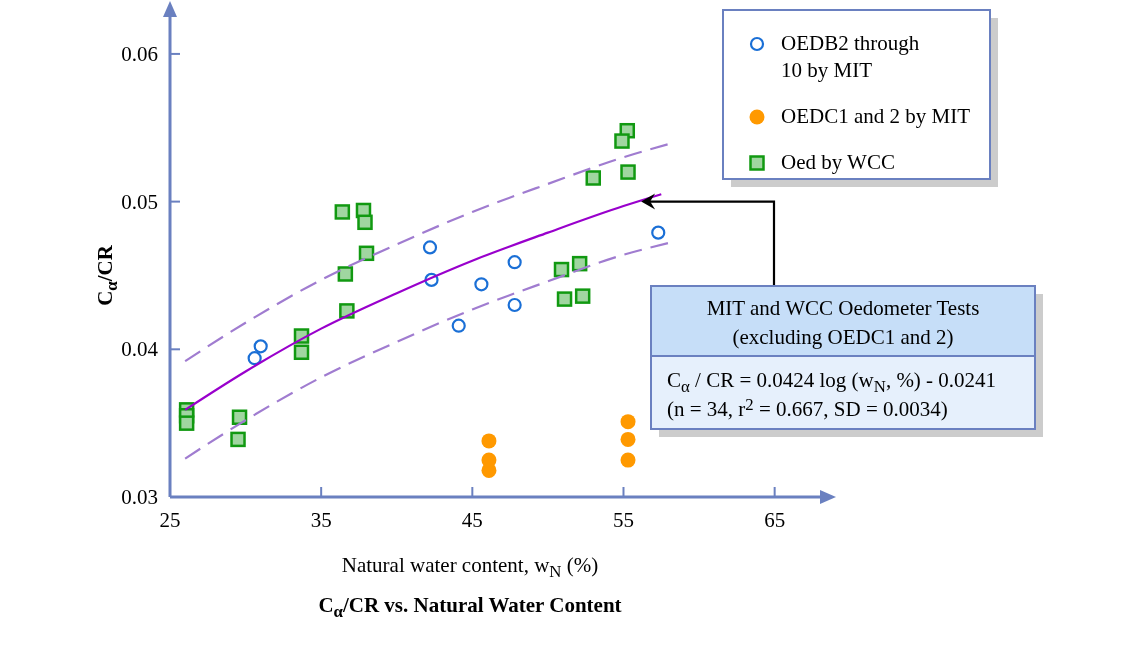  I want to click on annotation: MIT and WCC Oedometer Tests (excluding OEDC1 and 2), so click(843, 322).